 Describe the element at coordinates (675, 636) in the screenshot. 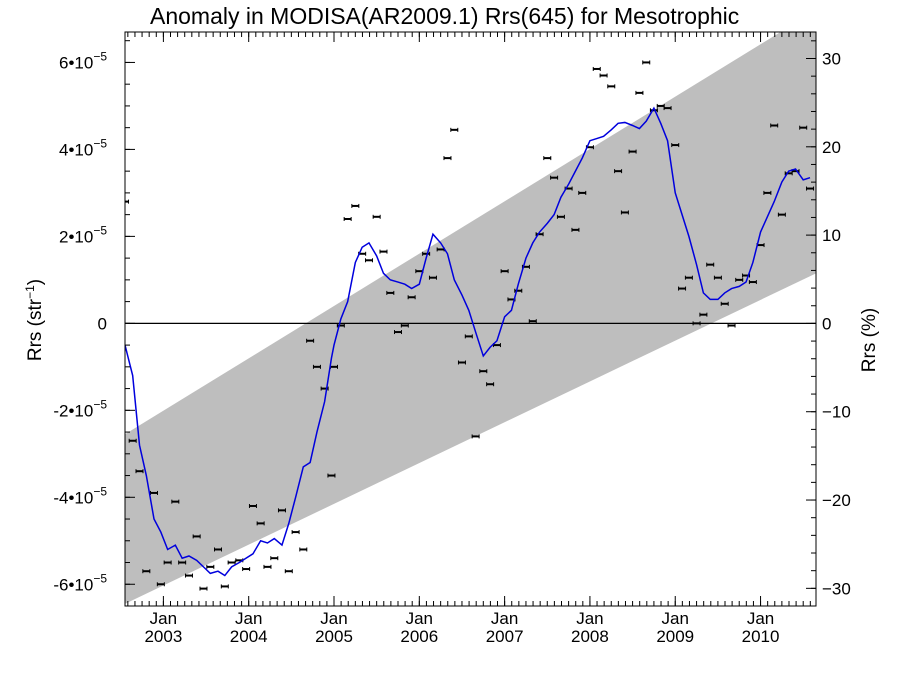

I see `x-tick-year: 2009` at that location.